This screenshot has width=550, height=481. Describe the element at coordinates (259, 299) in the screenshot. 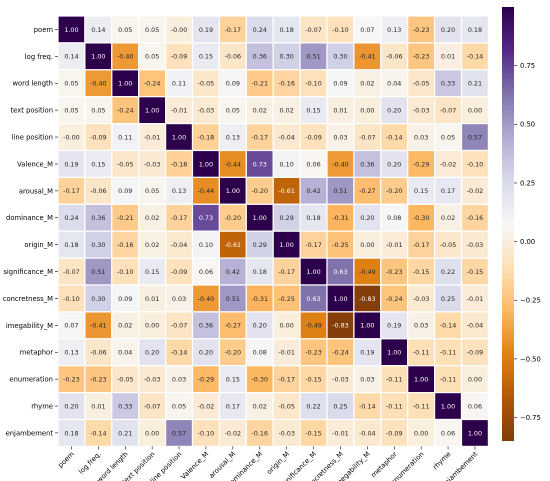

I see `cell-value-label: -0.31` at that location.